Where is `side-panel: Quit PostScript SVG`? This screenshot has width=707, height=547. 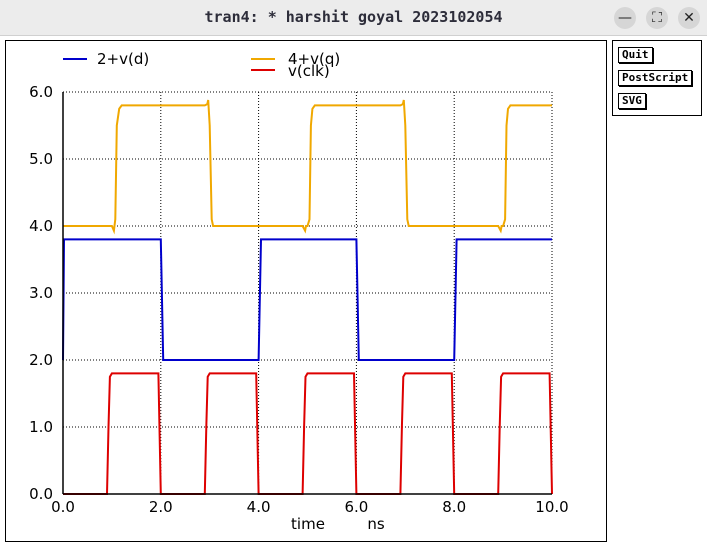 side-panel: Quit PostScript SVG is located at coordinates (657, 78).